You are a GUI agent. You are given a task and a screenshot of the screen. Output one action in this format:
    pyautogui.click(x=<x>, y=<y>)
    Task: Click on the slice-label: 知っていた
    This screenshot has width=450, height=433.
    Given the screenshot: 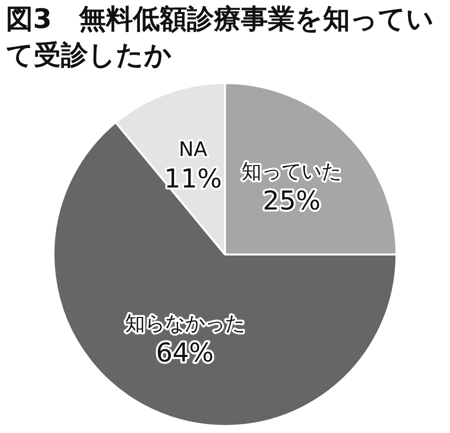 What is the action you would take?
    pyautogui.click(x=292, y=171)
    